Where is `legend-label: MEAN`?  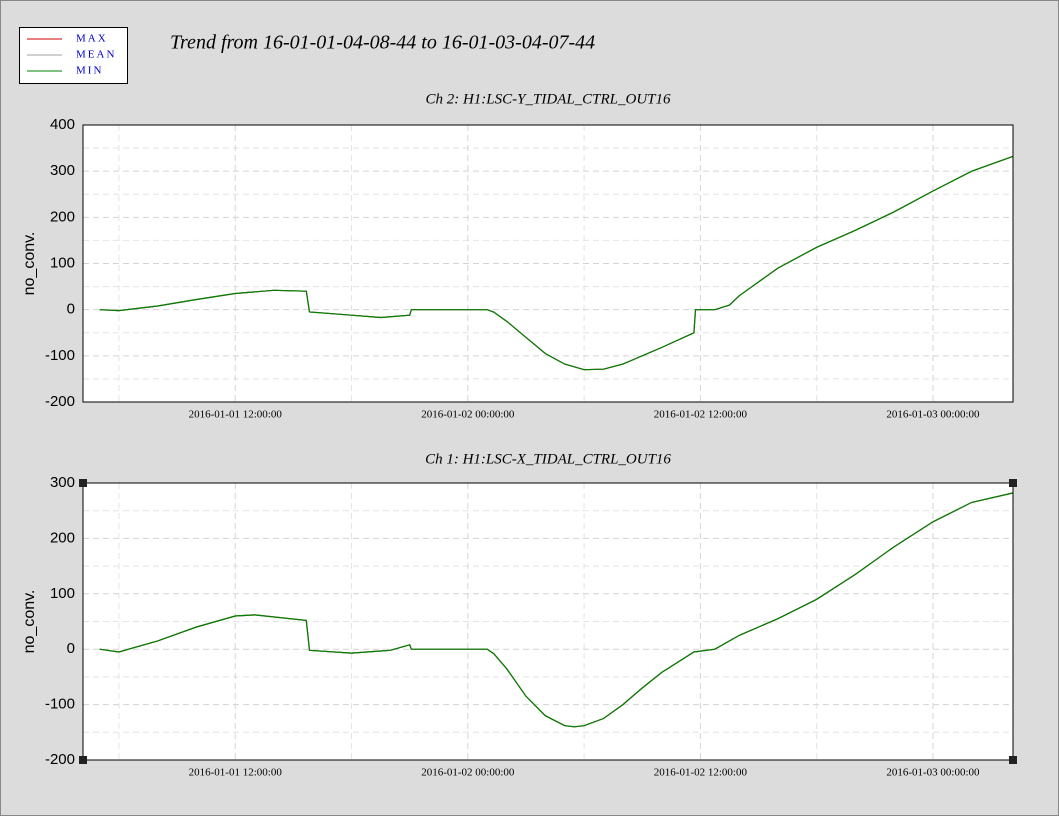
legend-label: MEAN is located at coordinates (96, 55).